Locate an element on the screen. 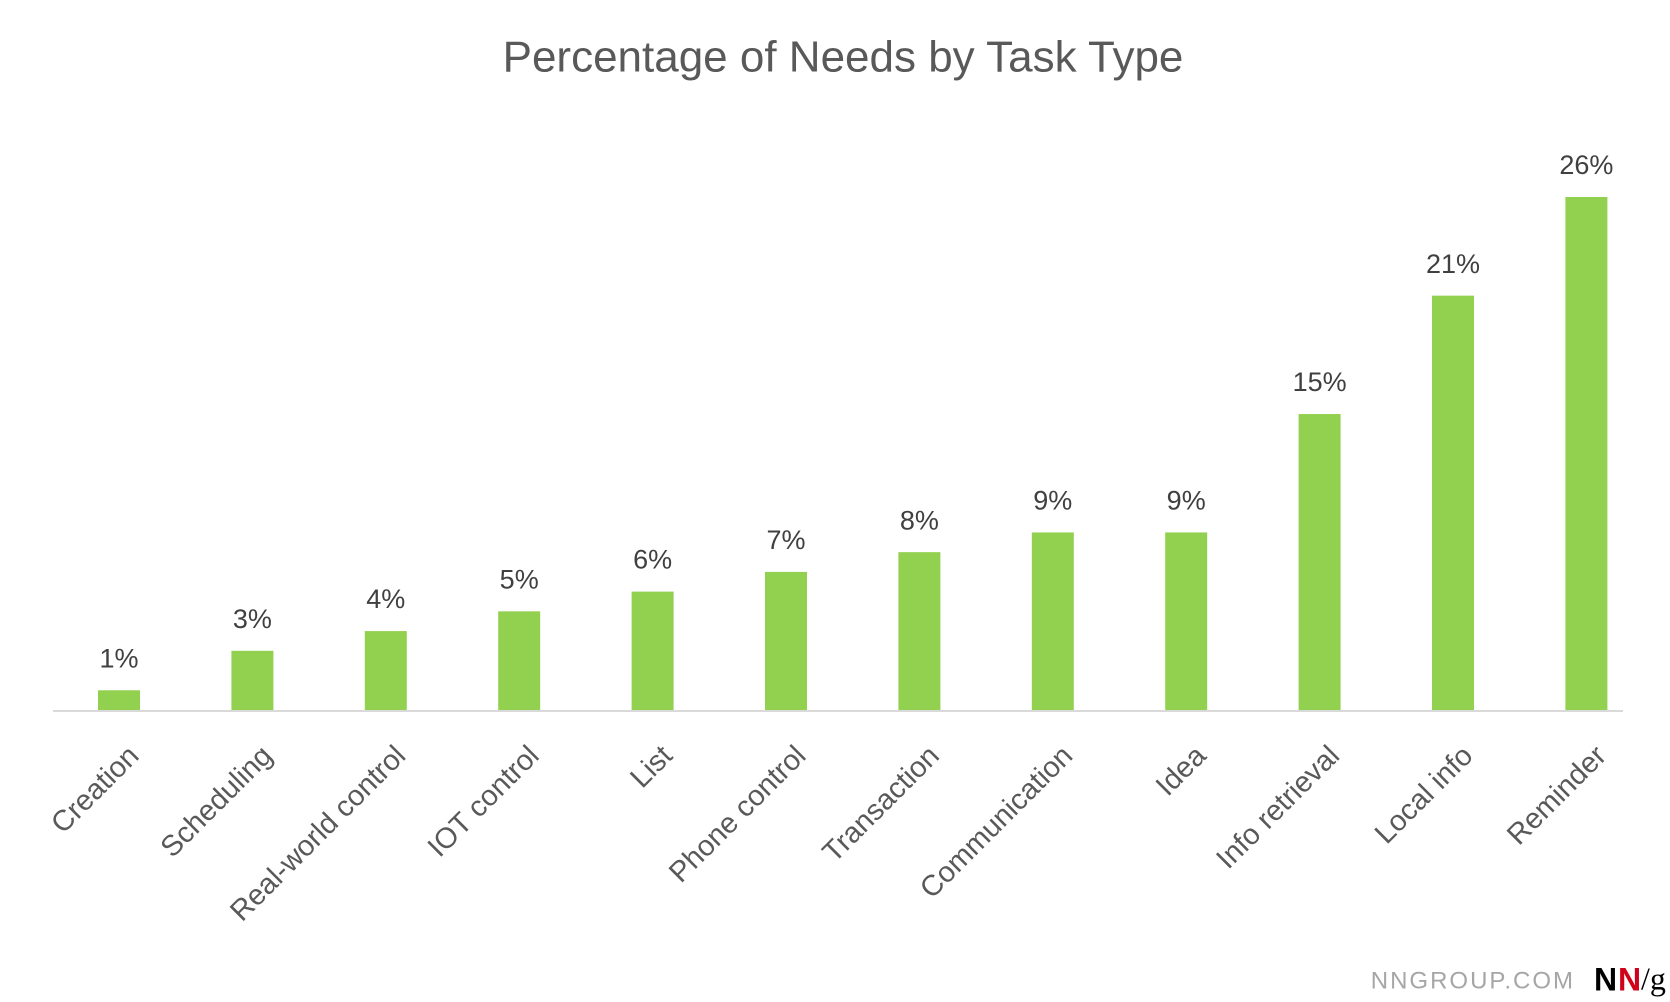 The width and height of the screenshot is (1670, 1002). logo-n2: N is located at coordinates (1629, 979).